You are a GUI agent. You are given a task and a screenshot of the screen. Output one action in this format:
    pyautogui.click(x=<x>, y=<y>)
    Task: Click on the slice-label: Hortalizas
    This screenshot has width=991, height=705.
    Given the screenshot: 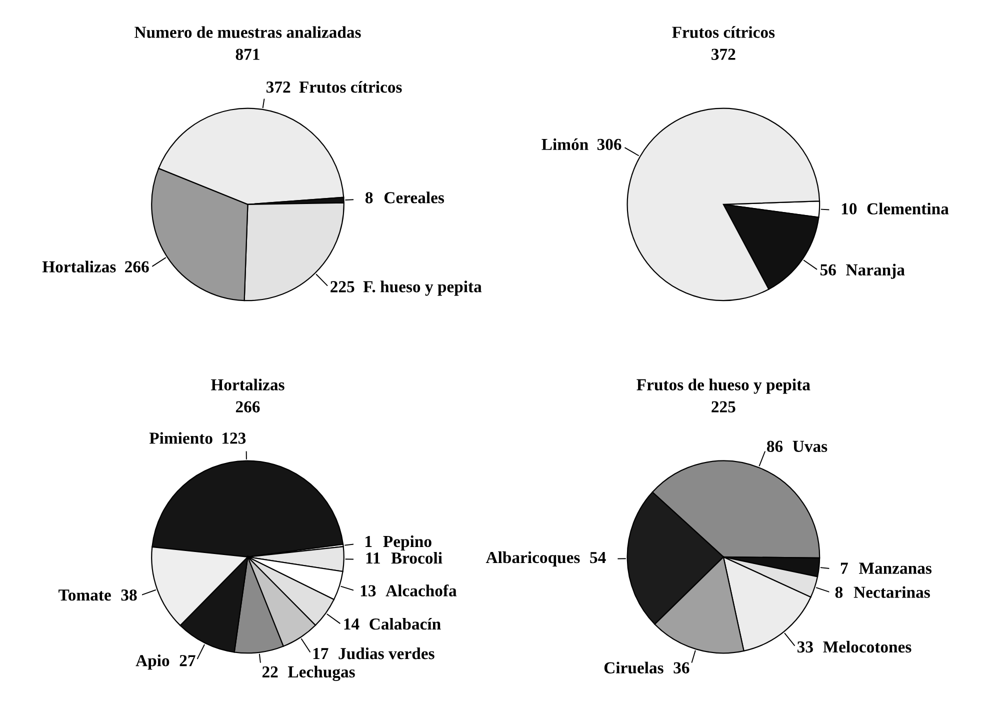 What is the action you would take?
    pyautogui.click(x=79, y=266)
    